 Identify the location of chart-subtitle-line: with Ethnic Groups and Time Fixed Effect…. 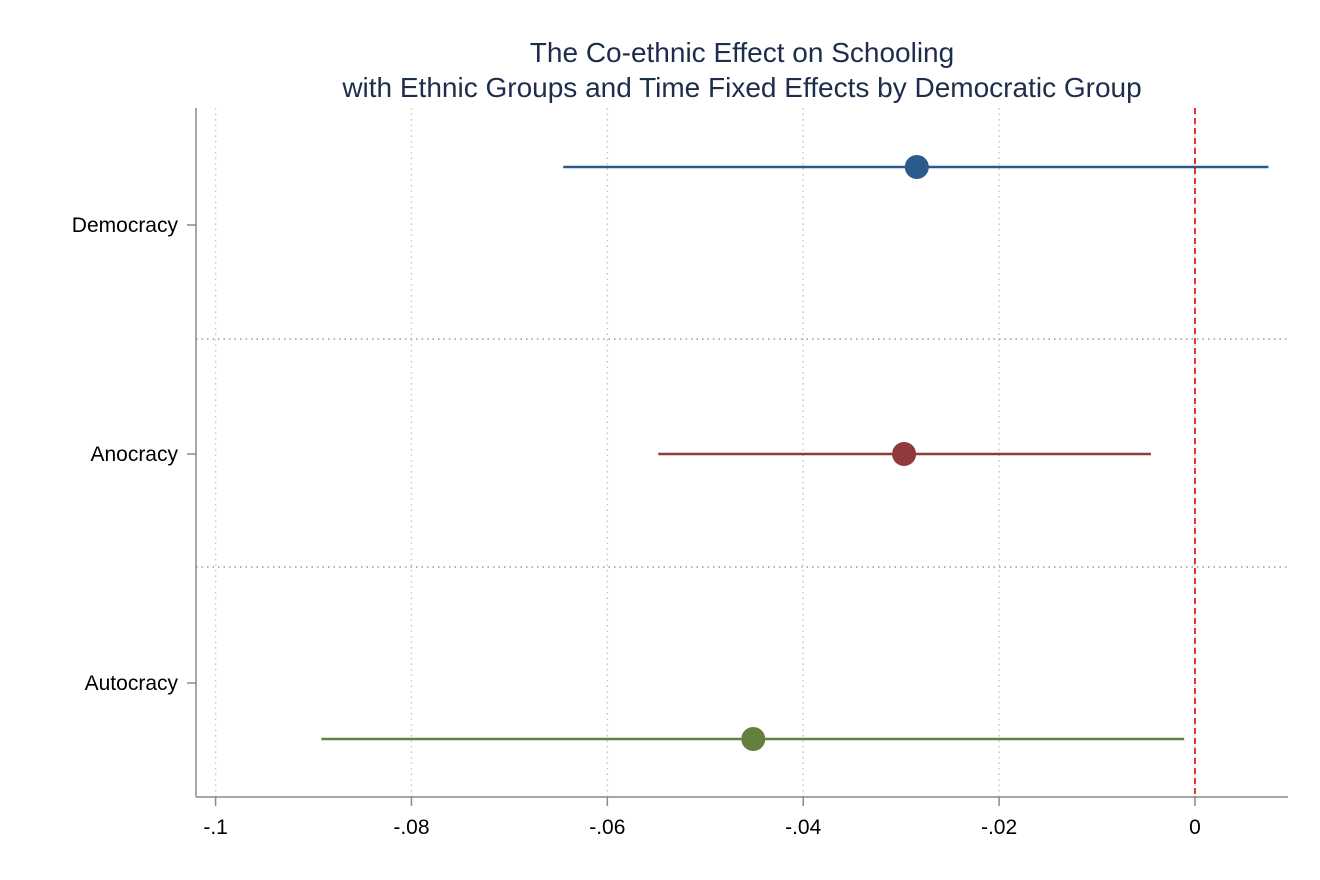
(741, 87).